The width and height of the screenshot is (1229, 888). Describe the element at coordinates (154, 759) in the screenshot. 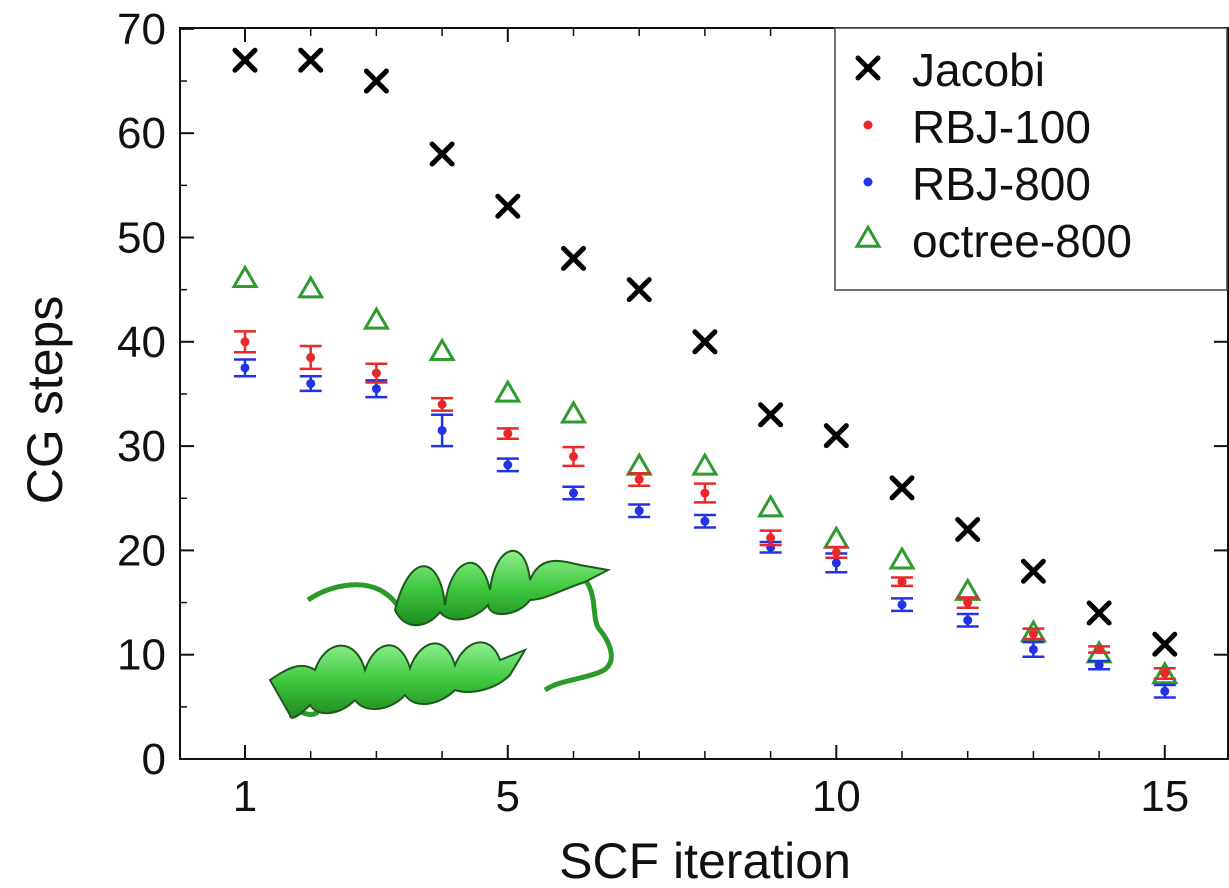

I see `y-tick-label: 0` at that location.